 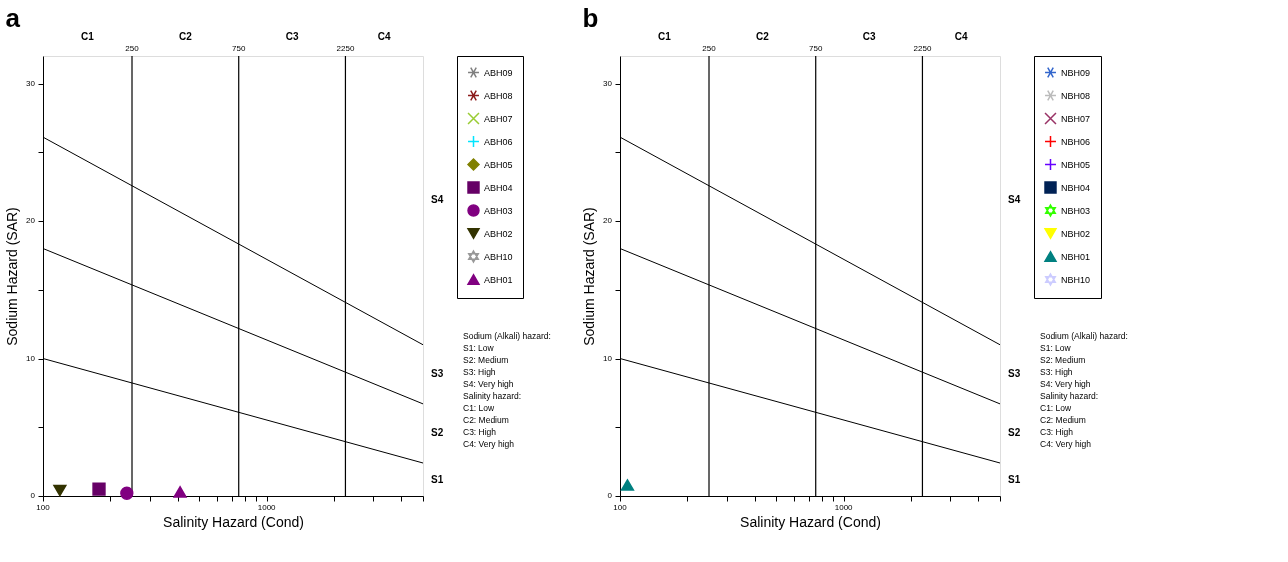 I want to click on legend-label: ABH10, so click(x=498, y=256).